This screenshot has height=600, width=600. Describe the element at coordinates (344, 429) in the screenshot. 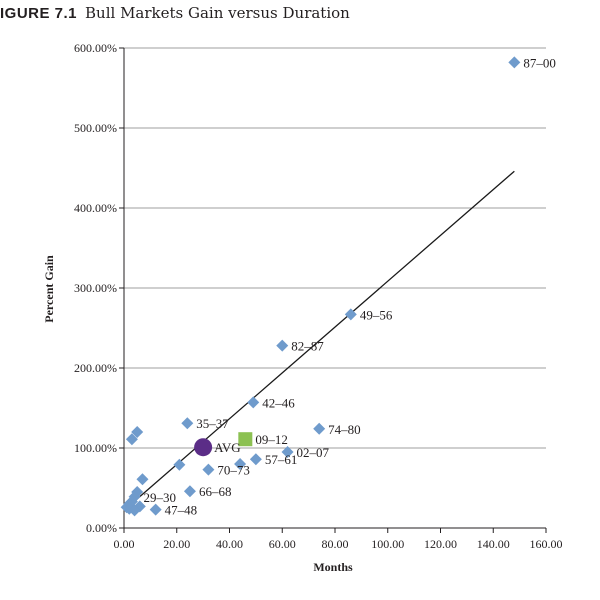

I see `point-label: 74–80` at that location.